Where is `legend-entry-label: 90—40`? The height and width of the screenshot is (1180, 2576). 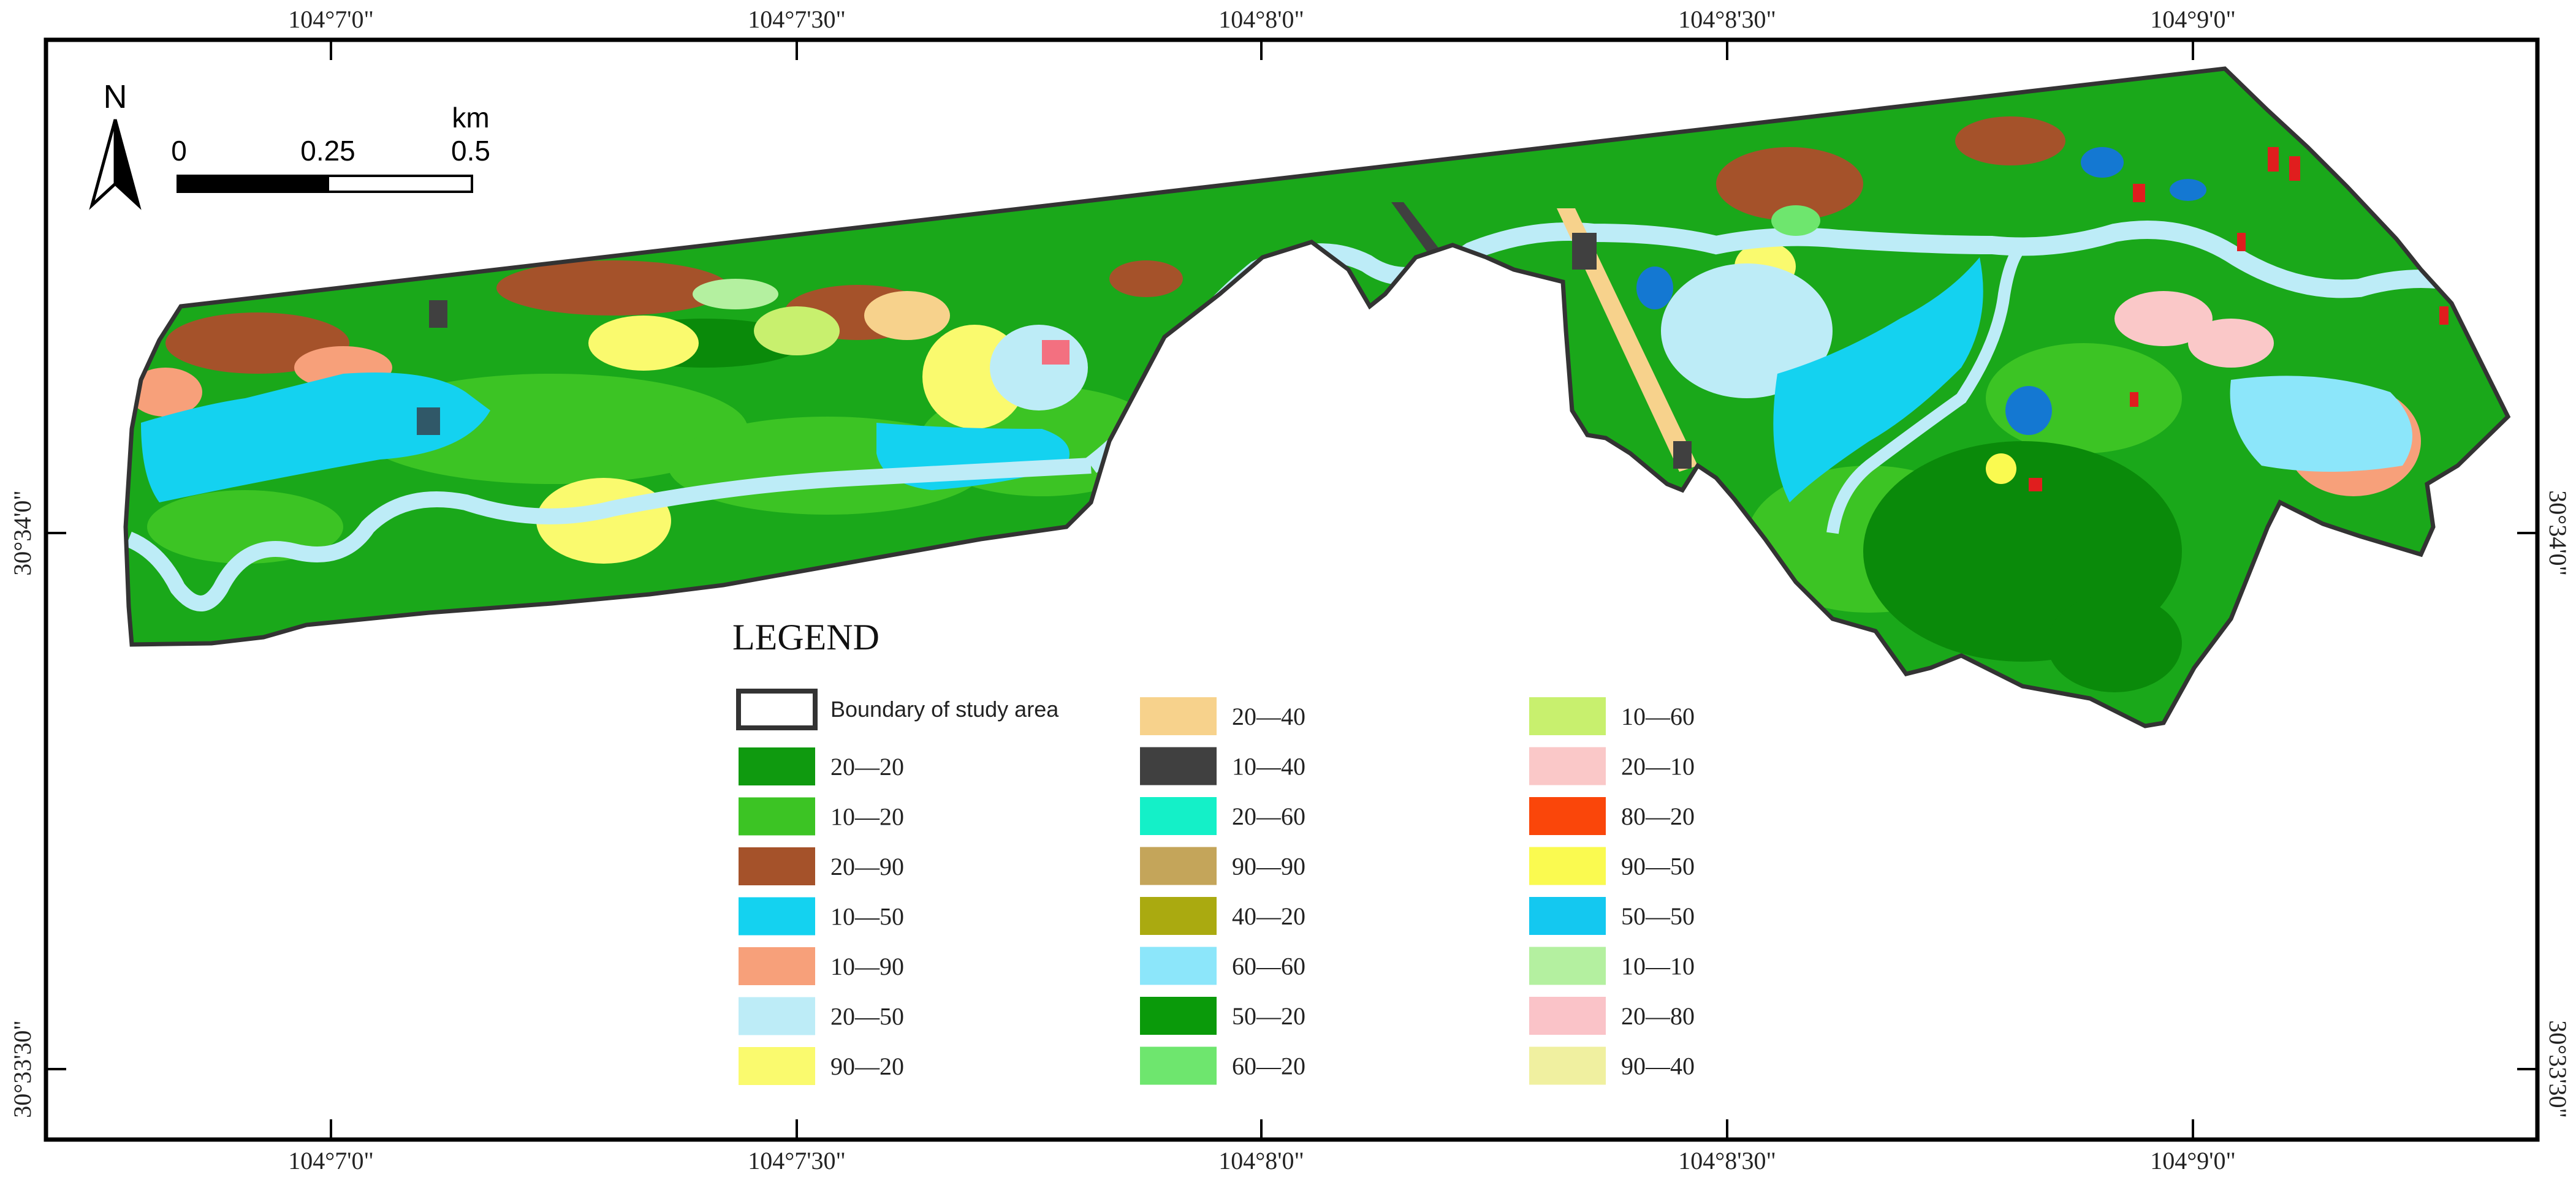 legend-entry-label: 90—40 is located at coordinates (1658, 1066).